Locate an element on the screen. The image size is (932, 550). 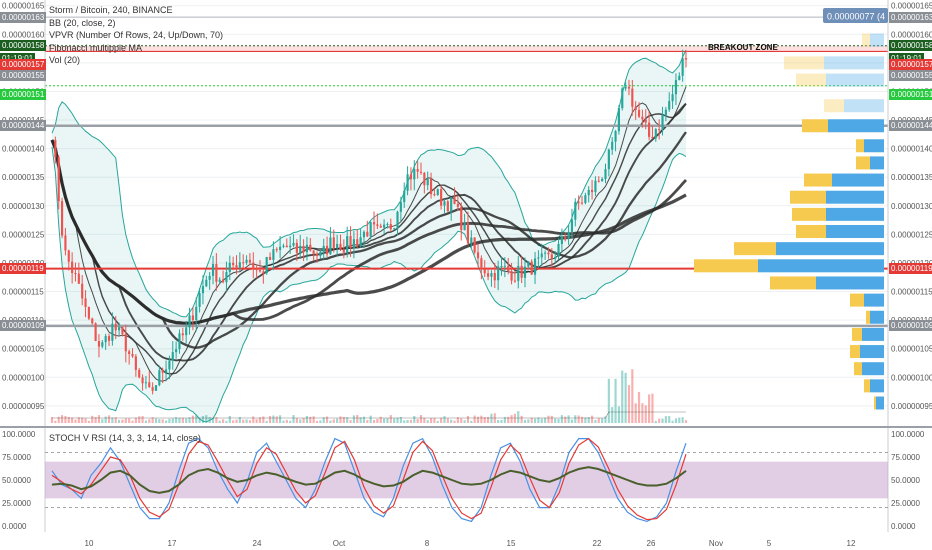
legend-fib-ma: Fibonacci multipple MA is located at coordinates (96, 47).